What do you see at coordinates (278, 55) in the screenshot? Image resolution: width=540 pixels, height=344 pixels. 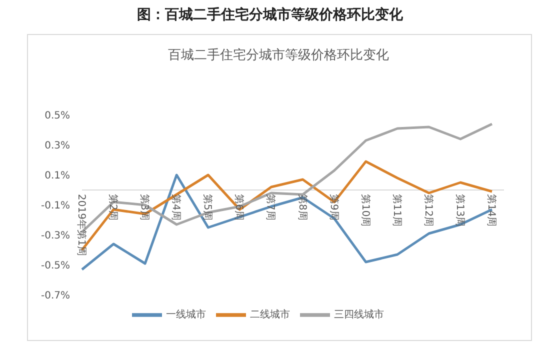 I see `chart-subtitle: 百城二手住宅分城市等级价格环比变化` at bounding box center [278, 55].